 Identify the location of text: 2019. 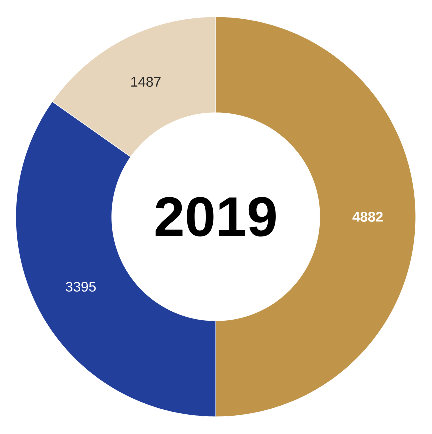
(216, 217).